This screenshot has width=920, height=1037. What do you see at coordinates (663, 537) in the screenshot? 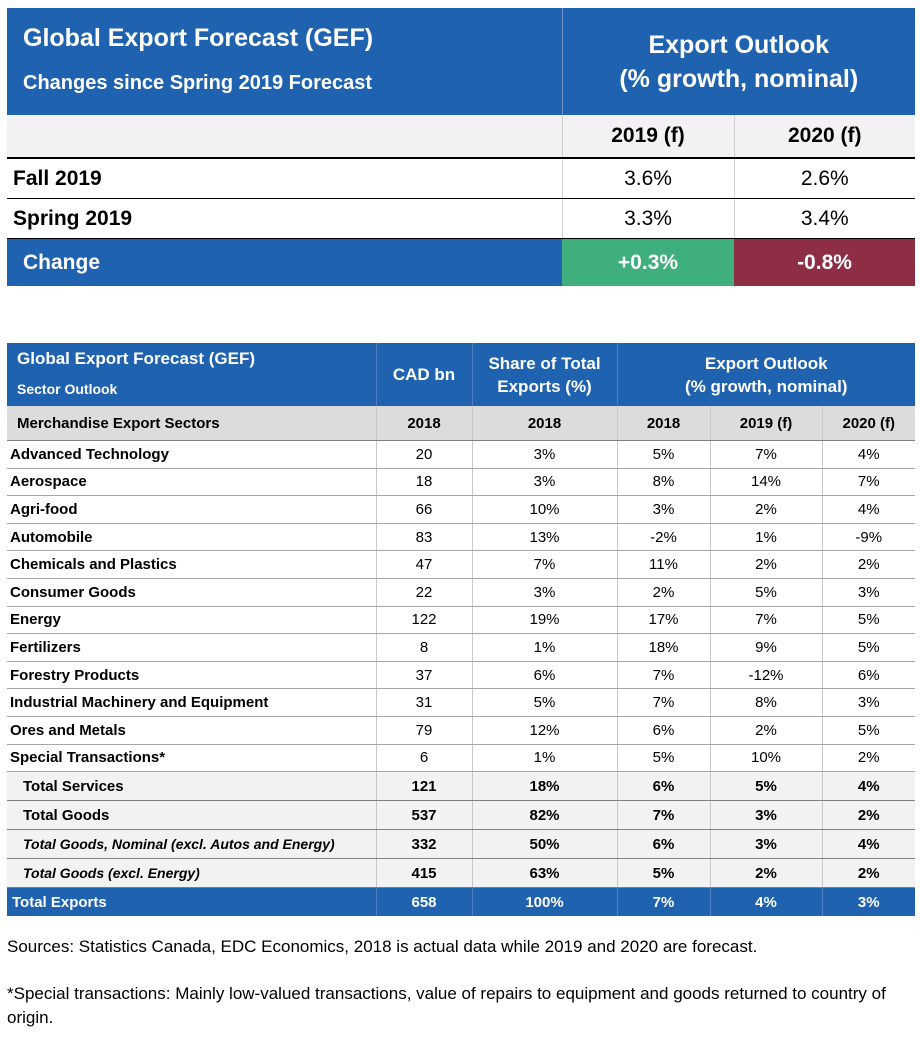
I see `row-value: -2%` at bounding box center [663, 537].